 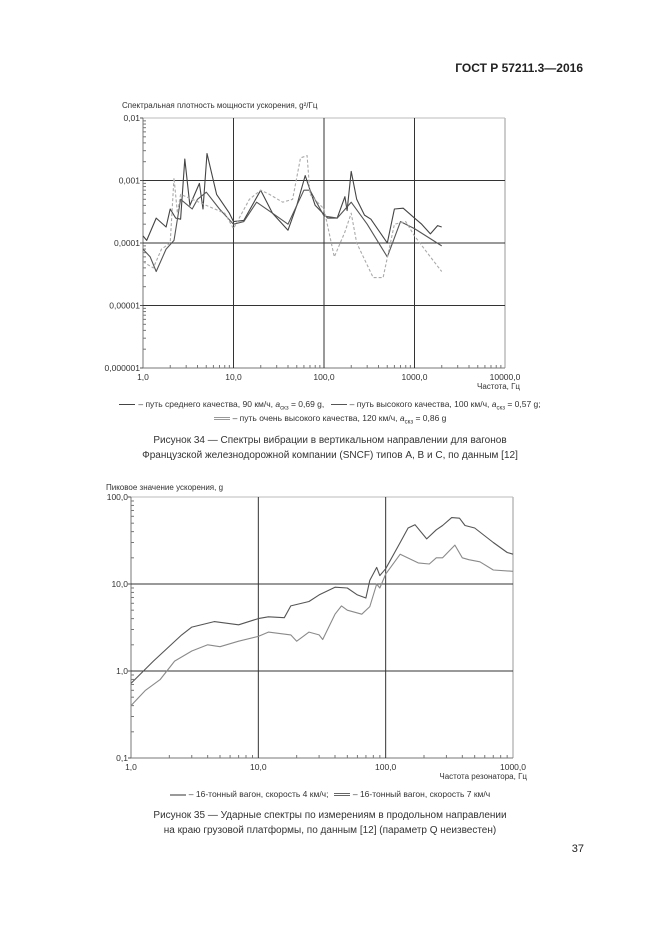 I want to click on legend-value: = 0,57 g;, so click(x=522, y=404).